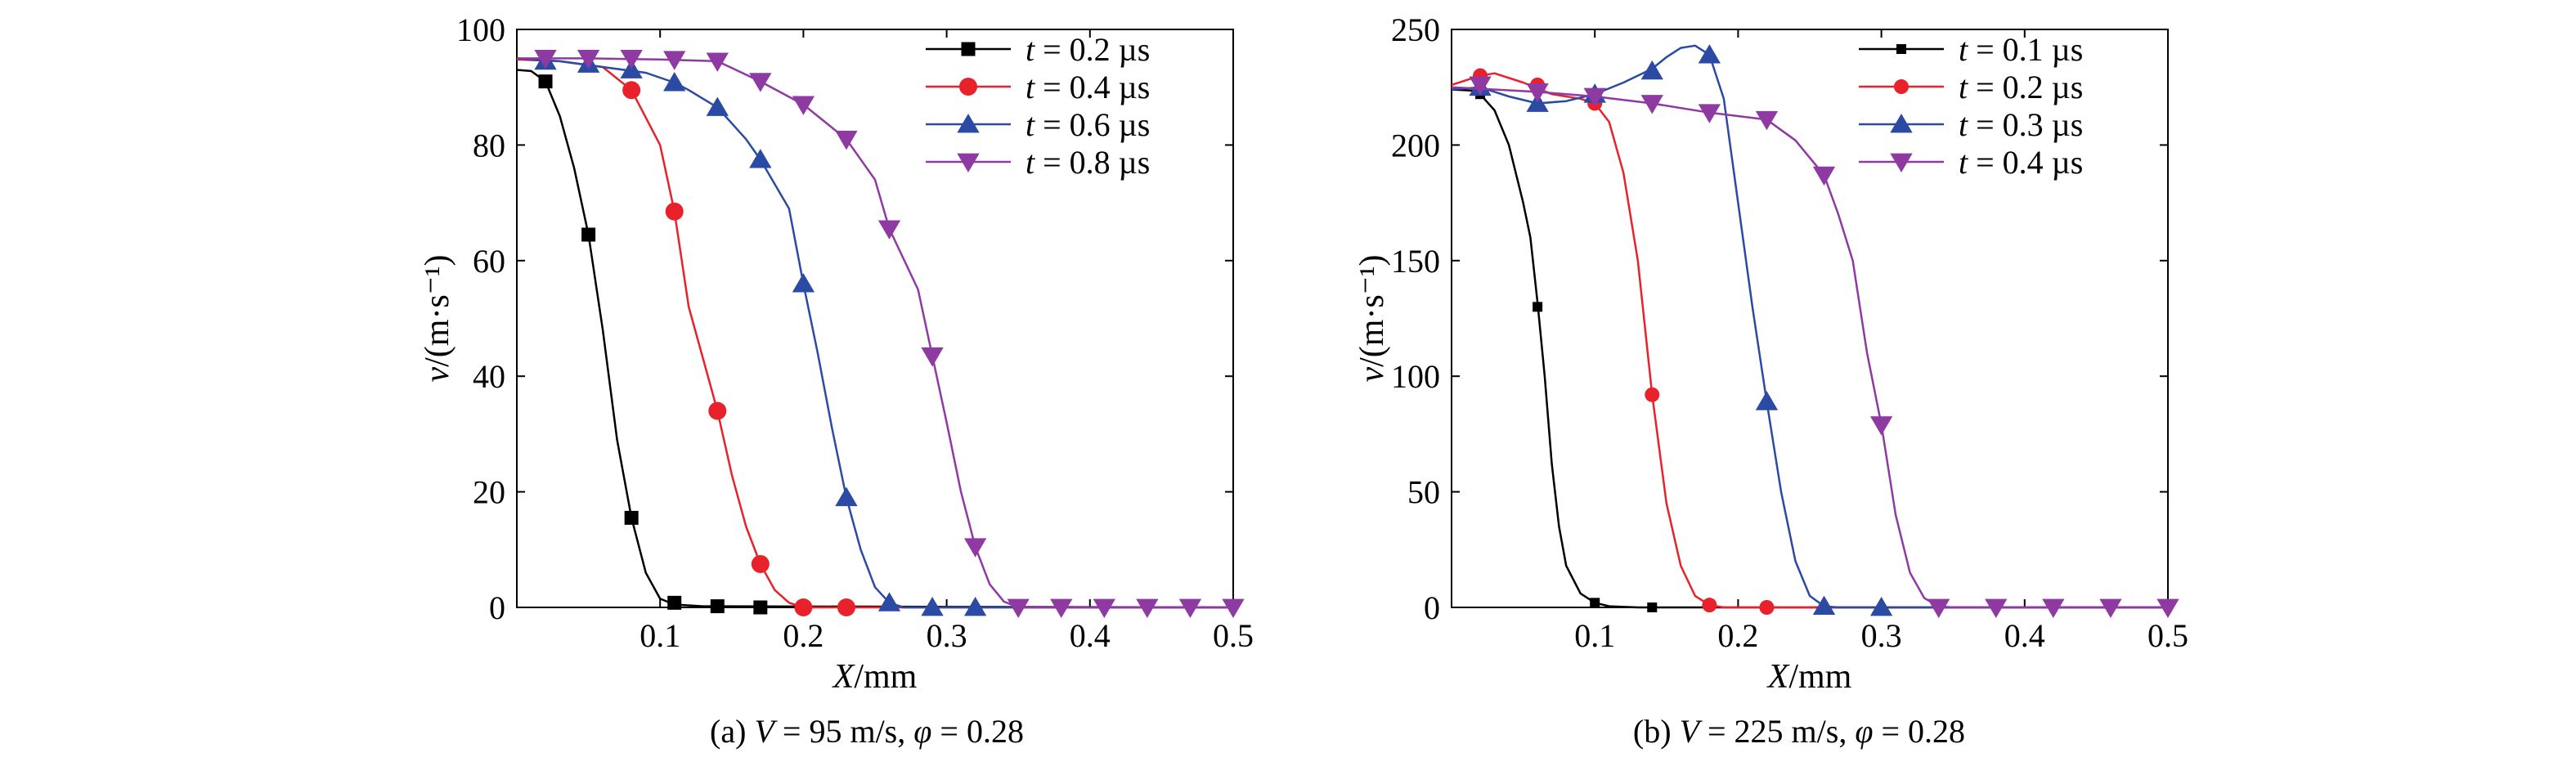 This screenshot has height=766, width=2576. What do you see at coordinates (1092, 162) in the screenshot?
I see `legend-label-value: = 0.8 µs` at bounding box center [1092, 162].